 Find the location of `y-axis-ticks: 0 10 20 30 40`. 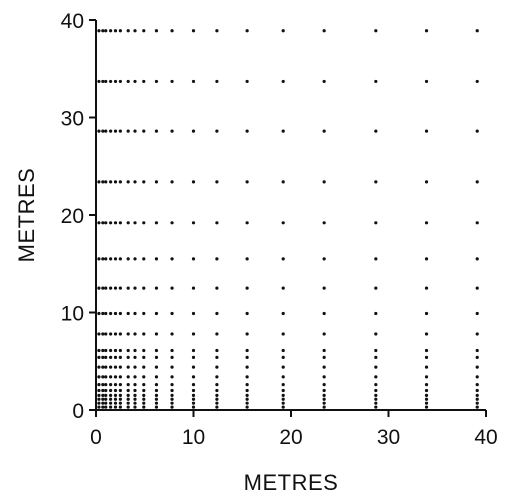

y-axis-ticks: 0 10 20 30 40 is located at coordinates (78, 216).